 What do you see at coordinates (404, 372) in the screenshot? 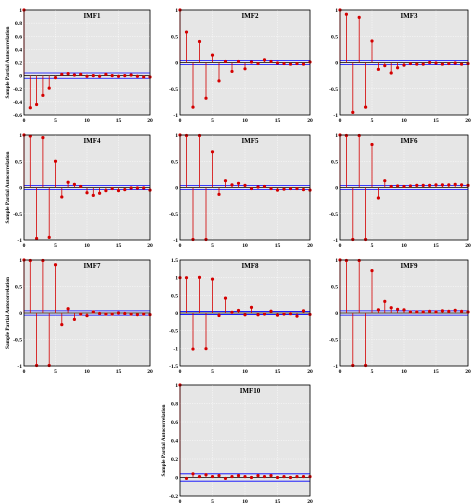
I see `x-tick-label: 10` at bounding box center [404, 372].